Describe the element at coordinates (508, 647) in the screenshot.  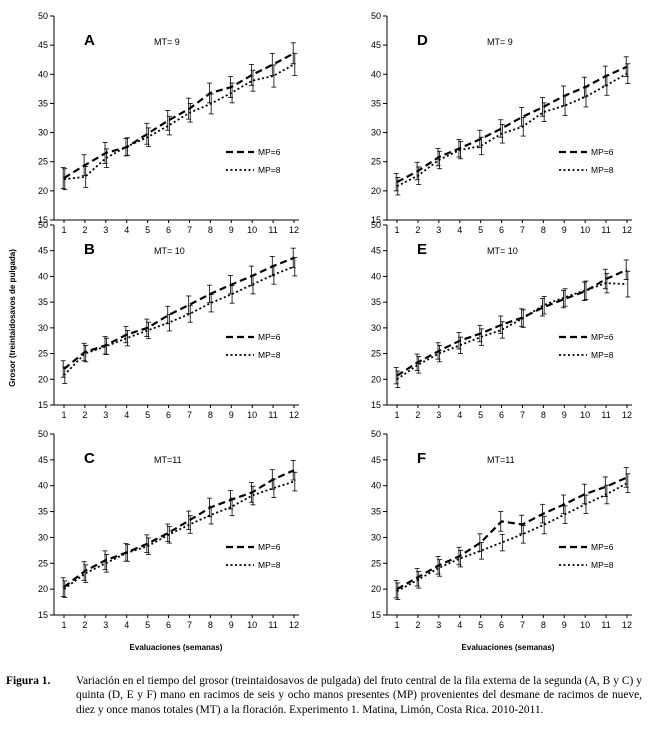
I see `x-axis-label-right: Evaluaciones (semanas)` at that location.